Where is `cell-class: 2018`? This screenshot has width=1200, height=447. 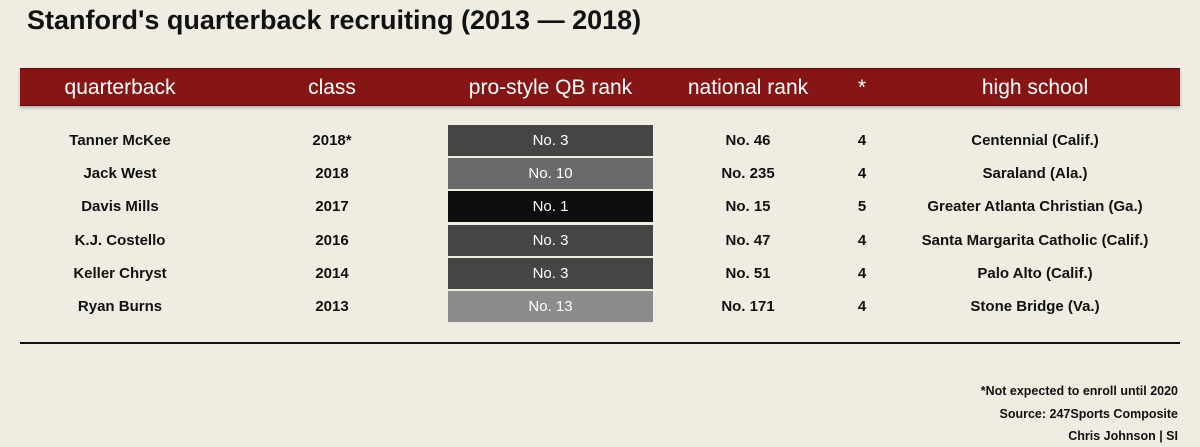
cell-class: 2018 is located at coordinates (332, 174).